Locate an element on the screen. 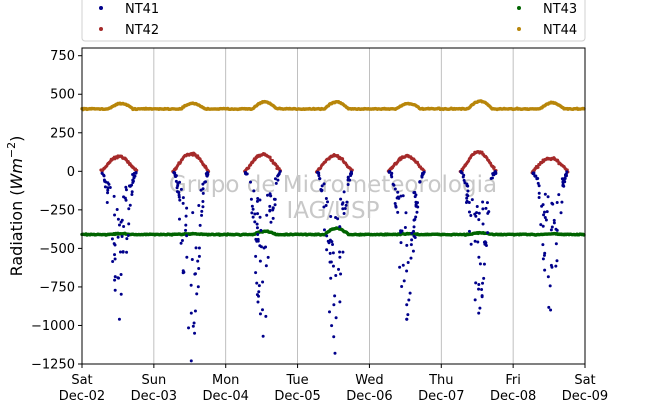  y-tick-label: 250 is located at coordinates (62, 133).